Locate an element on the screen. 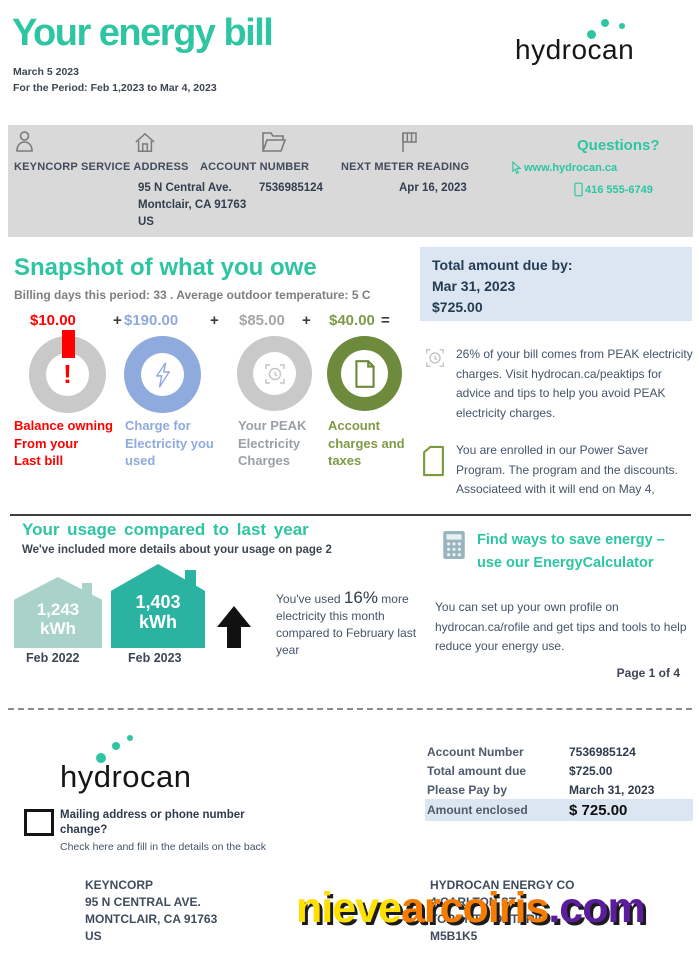  exclamation-icon: ! is located at coordinates (67, 374).